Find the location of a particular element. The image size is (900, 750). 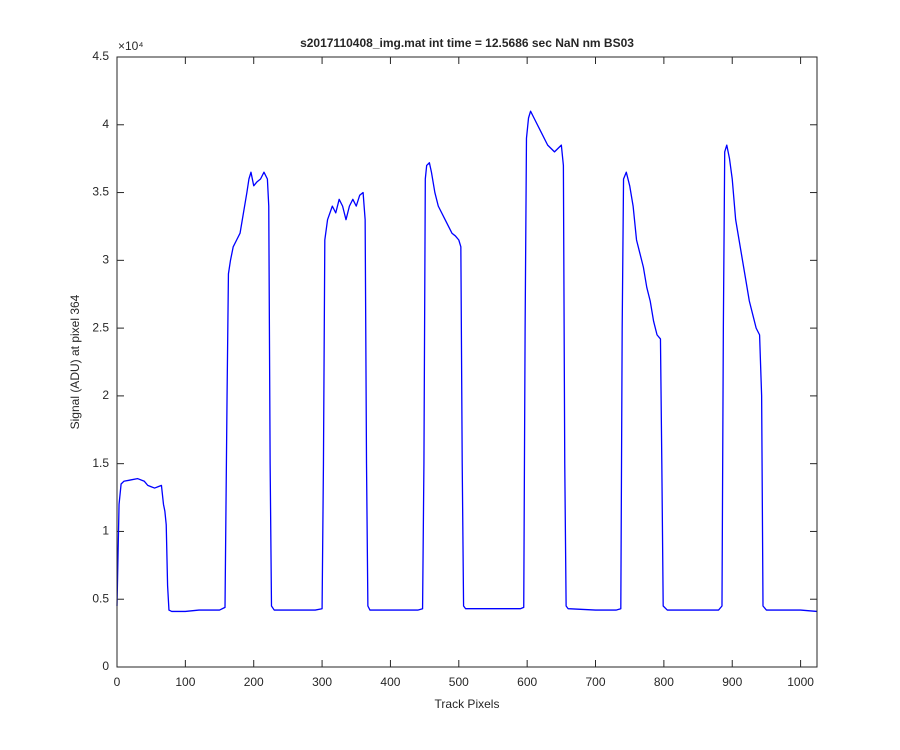

x-tick-label: 800 is located at coordinates (664, 682).